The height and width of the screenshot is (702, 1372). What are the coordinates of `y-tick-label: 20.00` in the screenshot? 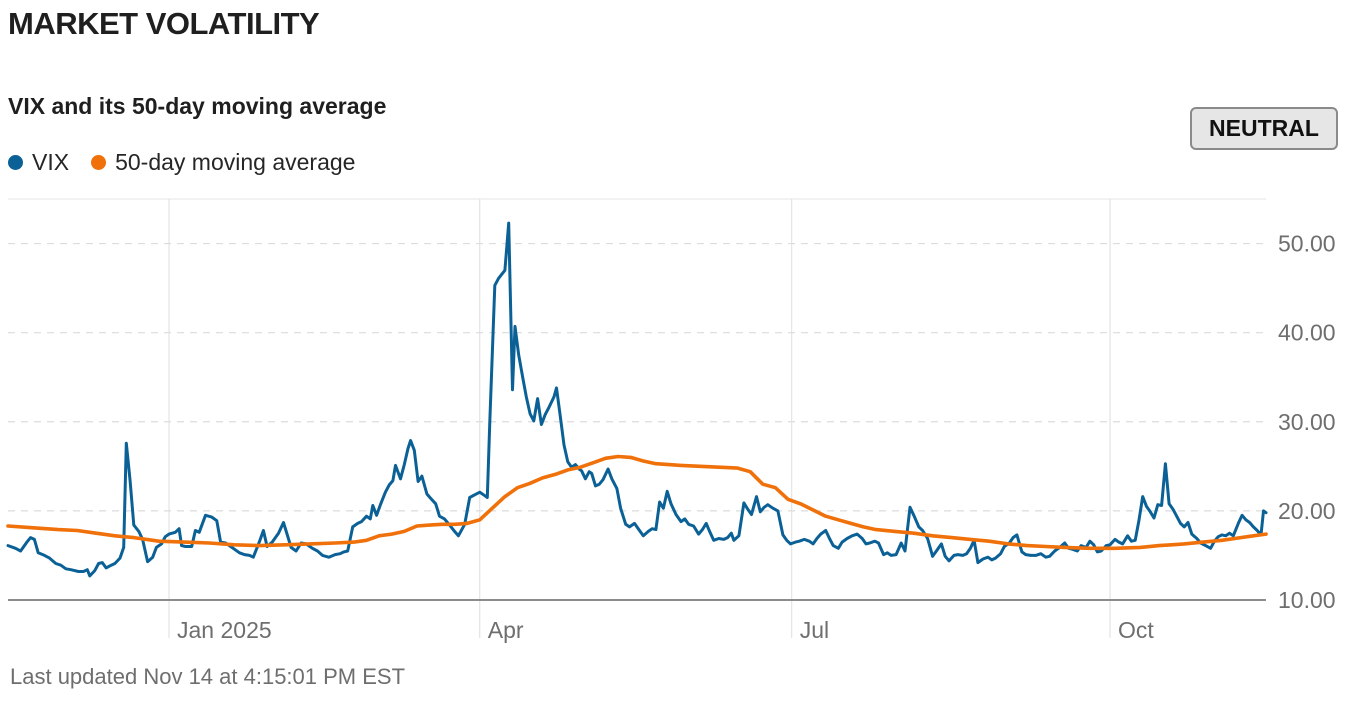 It's located at (1307, 511).